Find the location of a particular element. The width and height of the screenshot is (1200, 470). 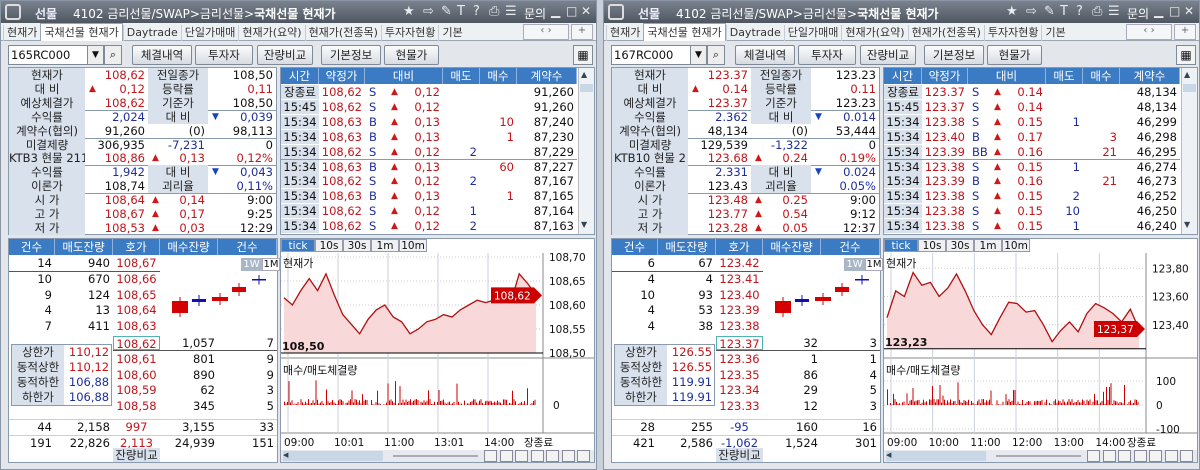

toolbar-button-0: 체결내역 is located at coordinates (162, 55).